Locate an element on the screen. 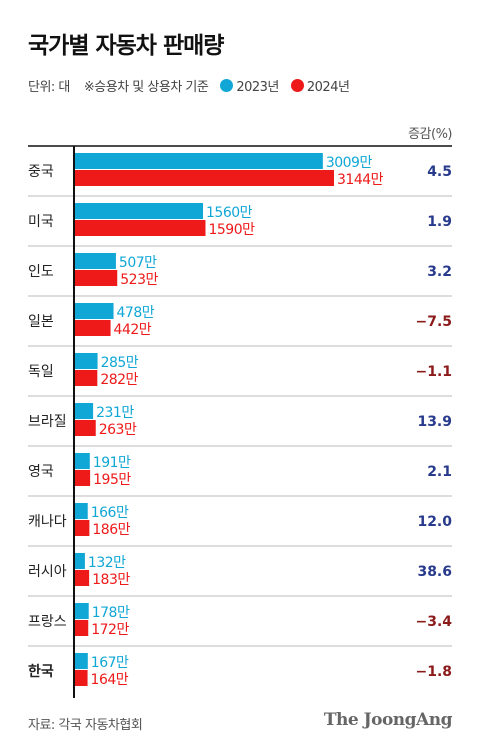  data-label: 178만 is located at coordinates (111, 613).